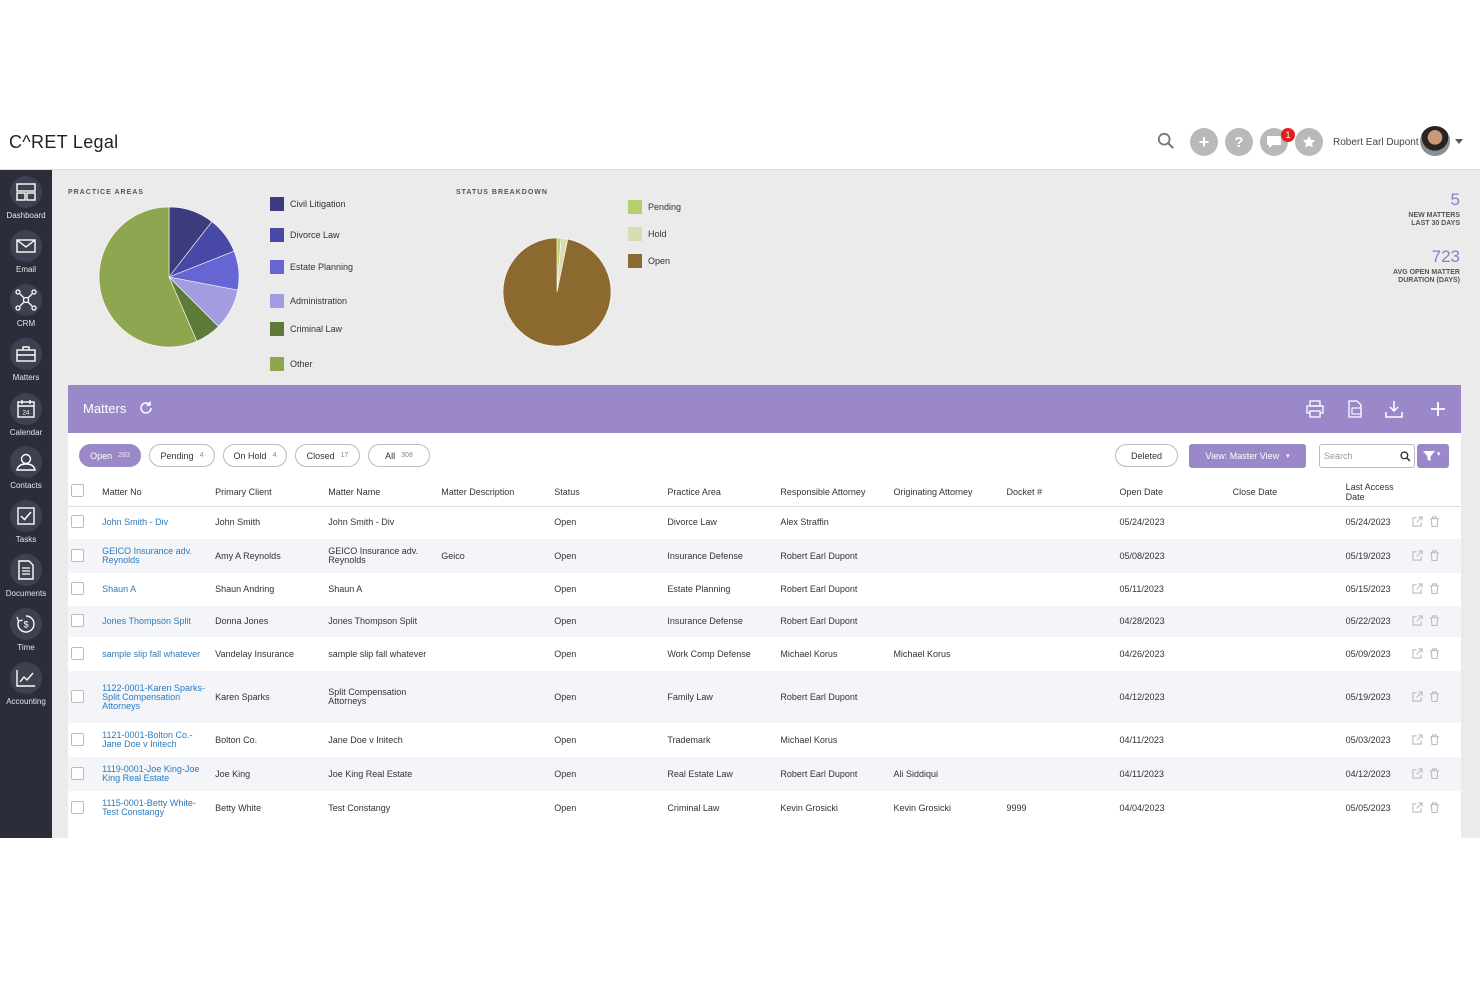  Describe the element at coordinates (269, 492) in the screenshot. I see `column-header: Primary Client` at that location.